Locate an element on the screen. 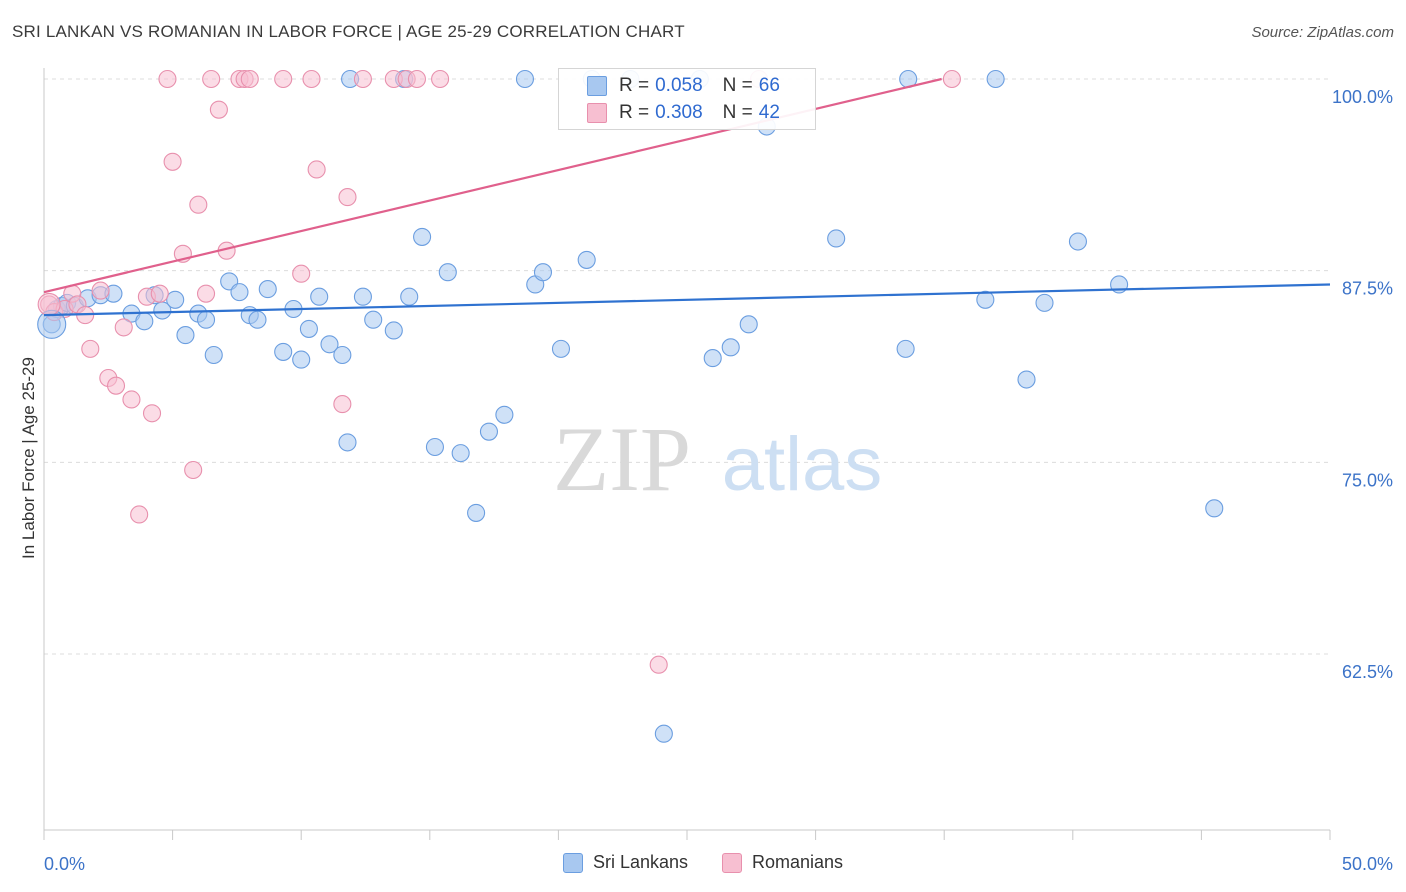 This screenshot has width=1406, height=892. n-value: 42 is located at coordinates (769, 112).